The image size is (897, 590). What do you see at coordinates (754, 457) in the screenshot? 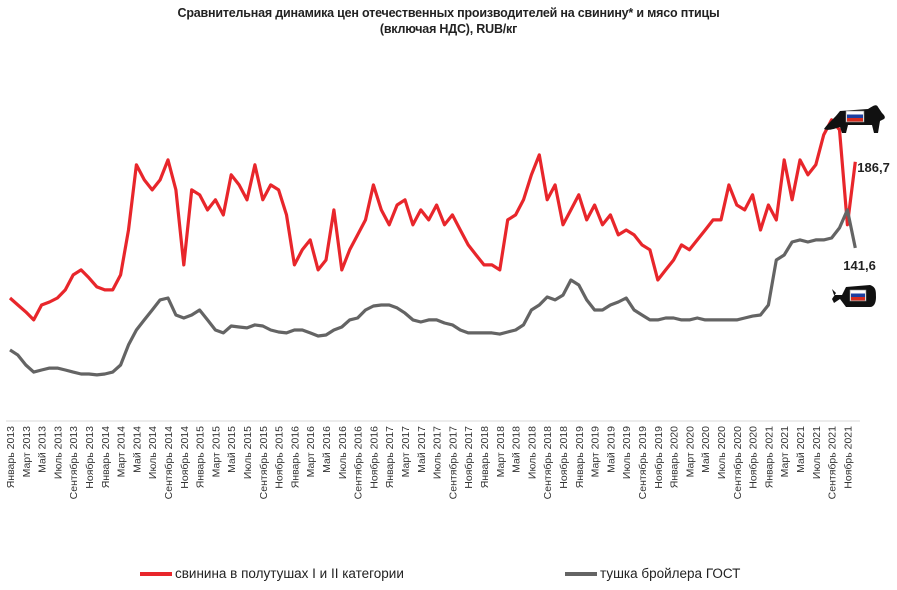
I see `x-tick-label: Ноябрь 2020` at bounding box center [754, 457].